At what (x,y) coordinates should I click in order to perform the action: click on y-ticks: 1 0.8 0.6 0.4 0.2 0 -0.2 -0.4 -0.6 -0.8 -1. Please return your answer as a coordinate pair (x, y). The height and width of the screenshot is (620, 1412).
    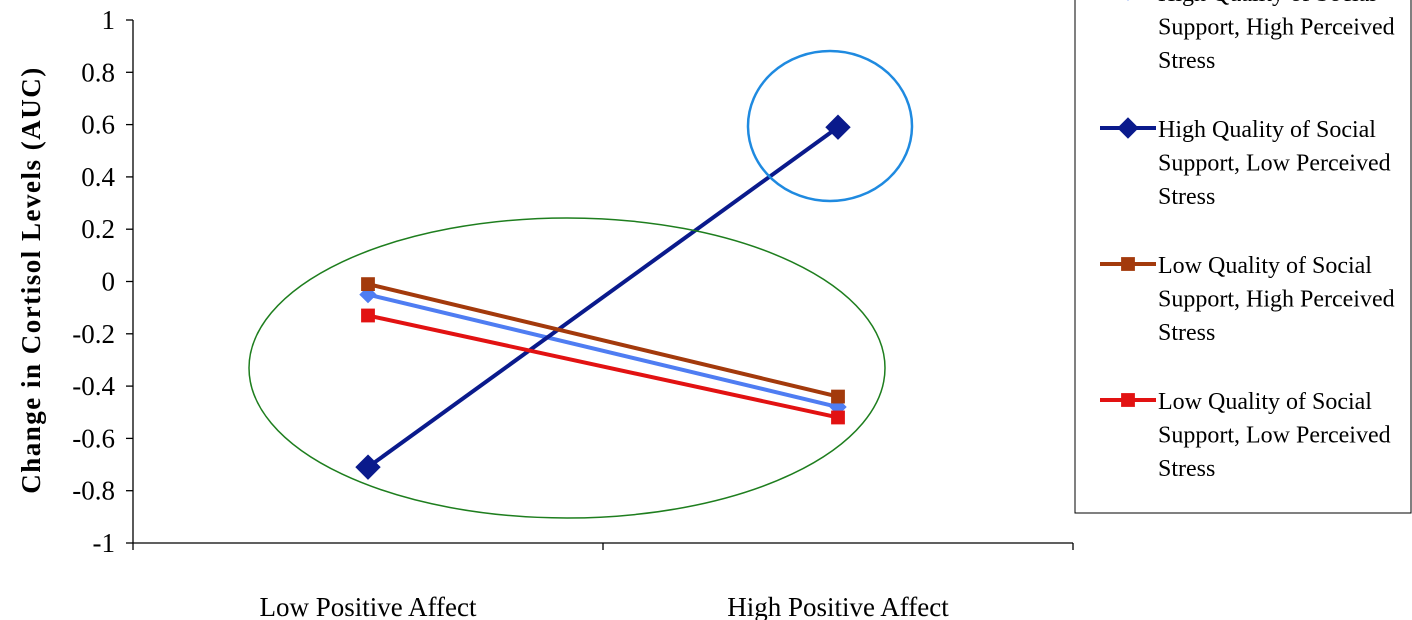
    Looking at the image, I should click on (102, 281).